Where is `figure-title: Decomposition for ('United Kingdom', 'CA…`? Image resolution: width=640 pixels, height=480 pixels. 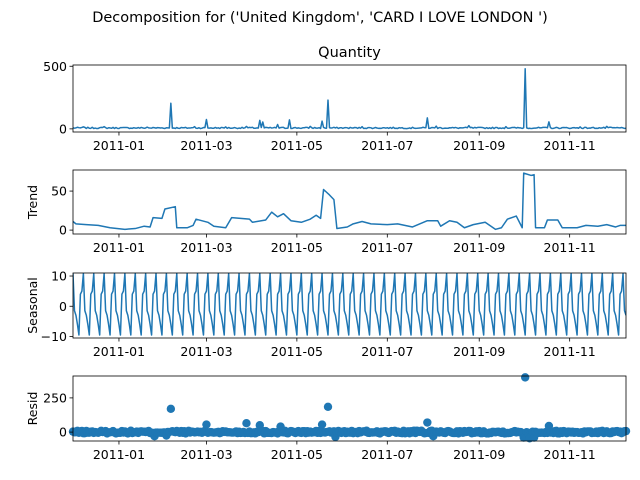
figure-title: Decomposition for ('United Kingdom', 'CA… is located at coordinates (320, 18).